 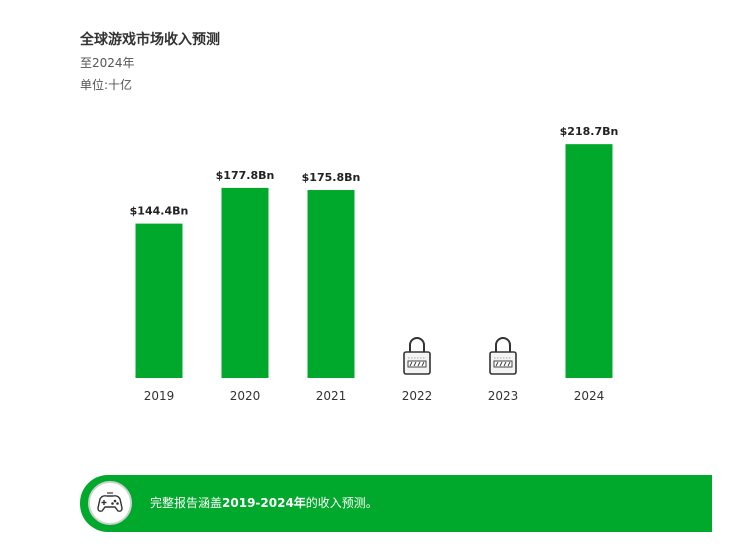 I want to click on bar-2020, so click(x=245, y=282).